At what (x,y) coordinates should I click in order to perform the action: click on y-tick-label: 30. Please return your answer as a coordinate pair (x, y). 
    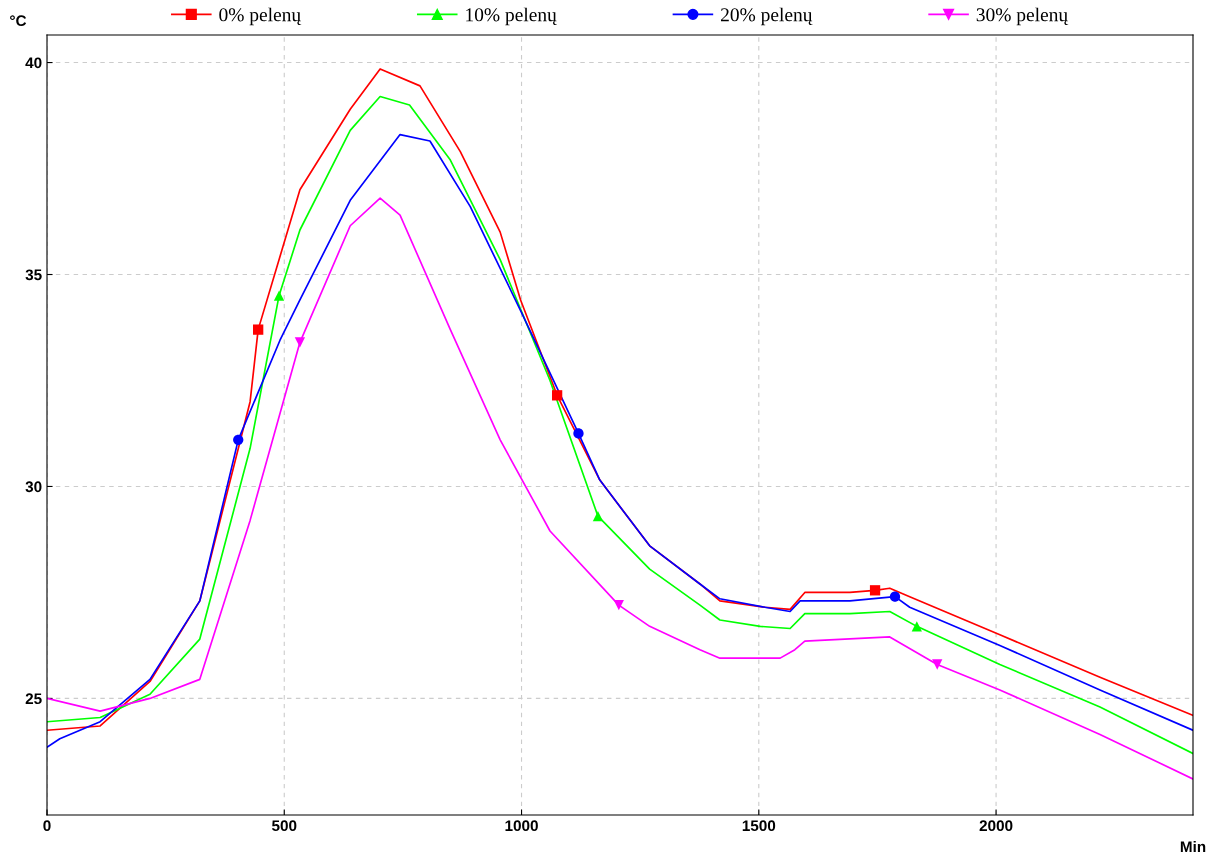
    Looking at the image, I should click on (33, 487).